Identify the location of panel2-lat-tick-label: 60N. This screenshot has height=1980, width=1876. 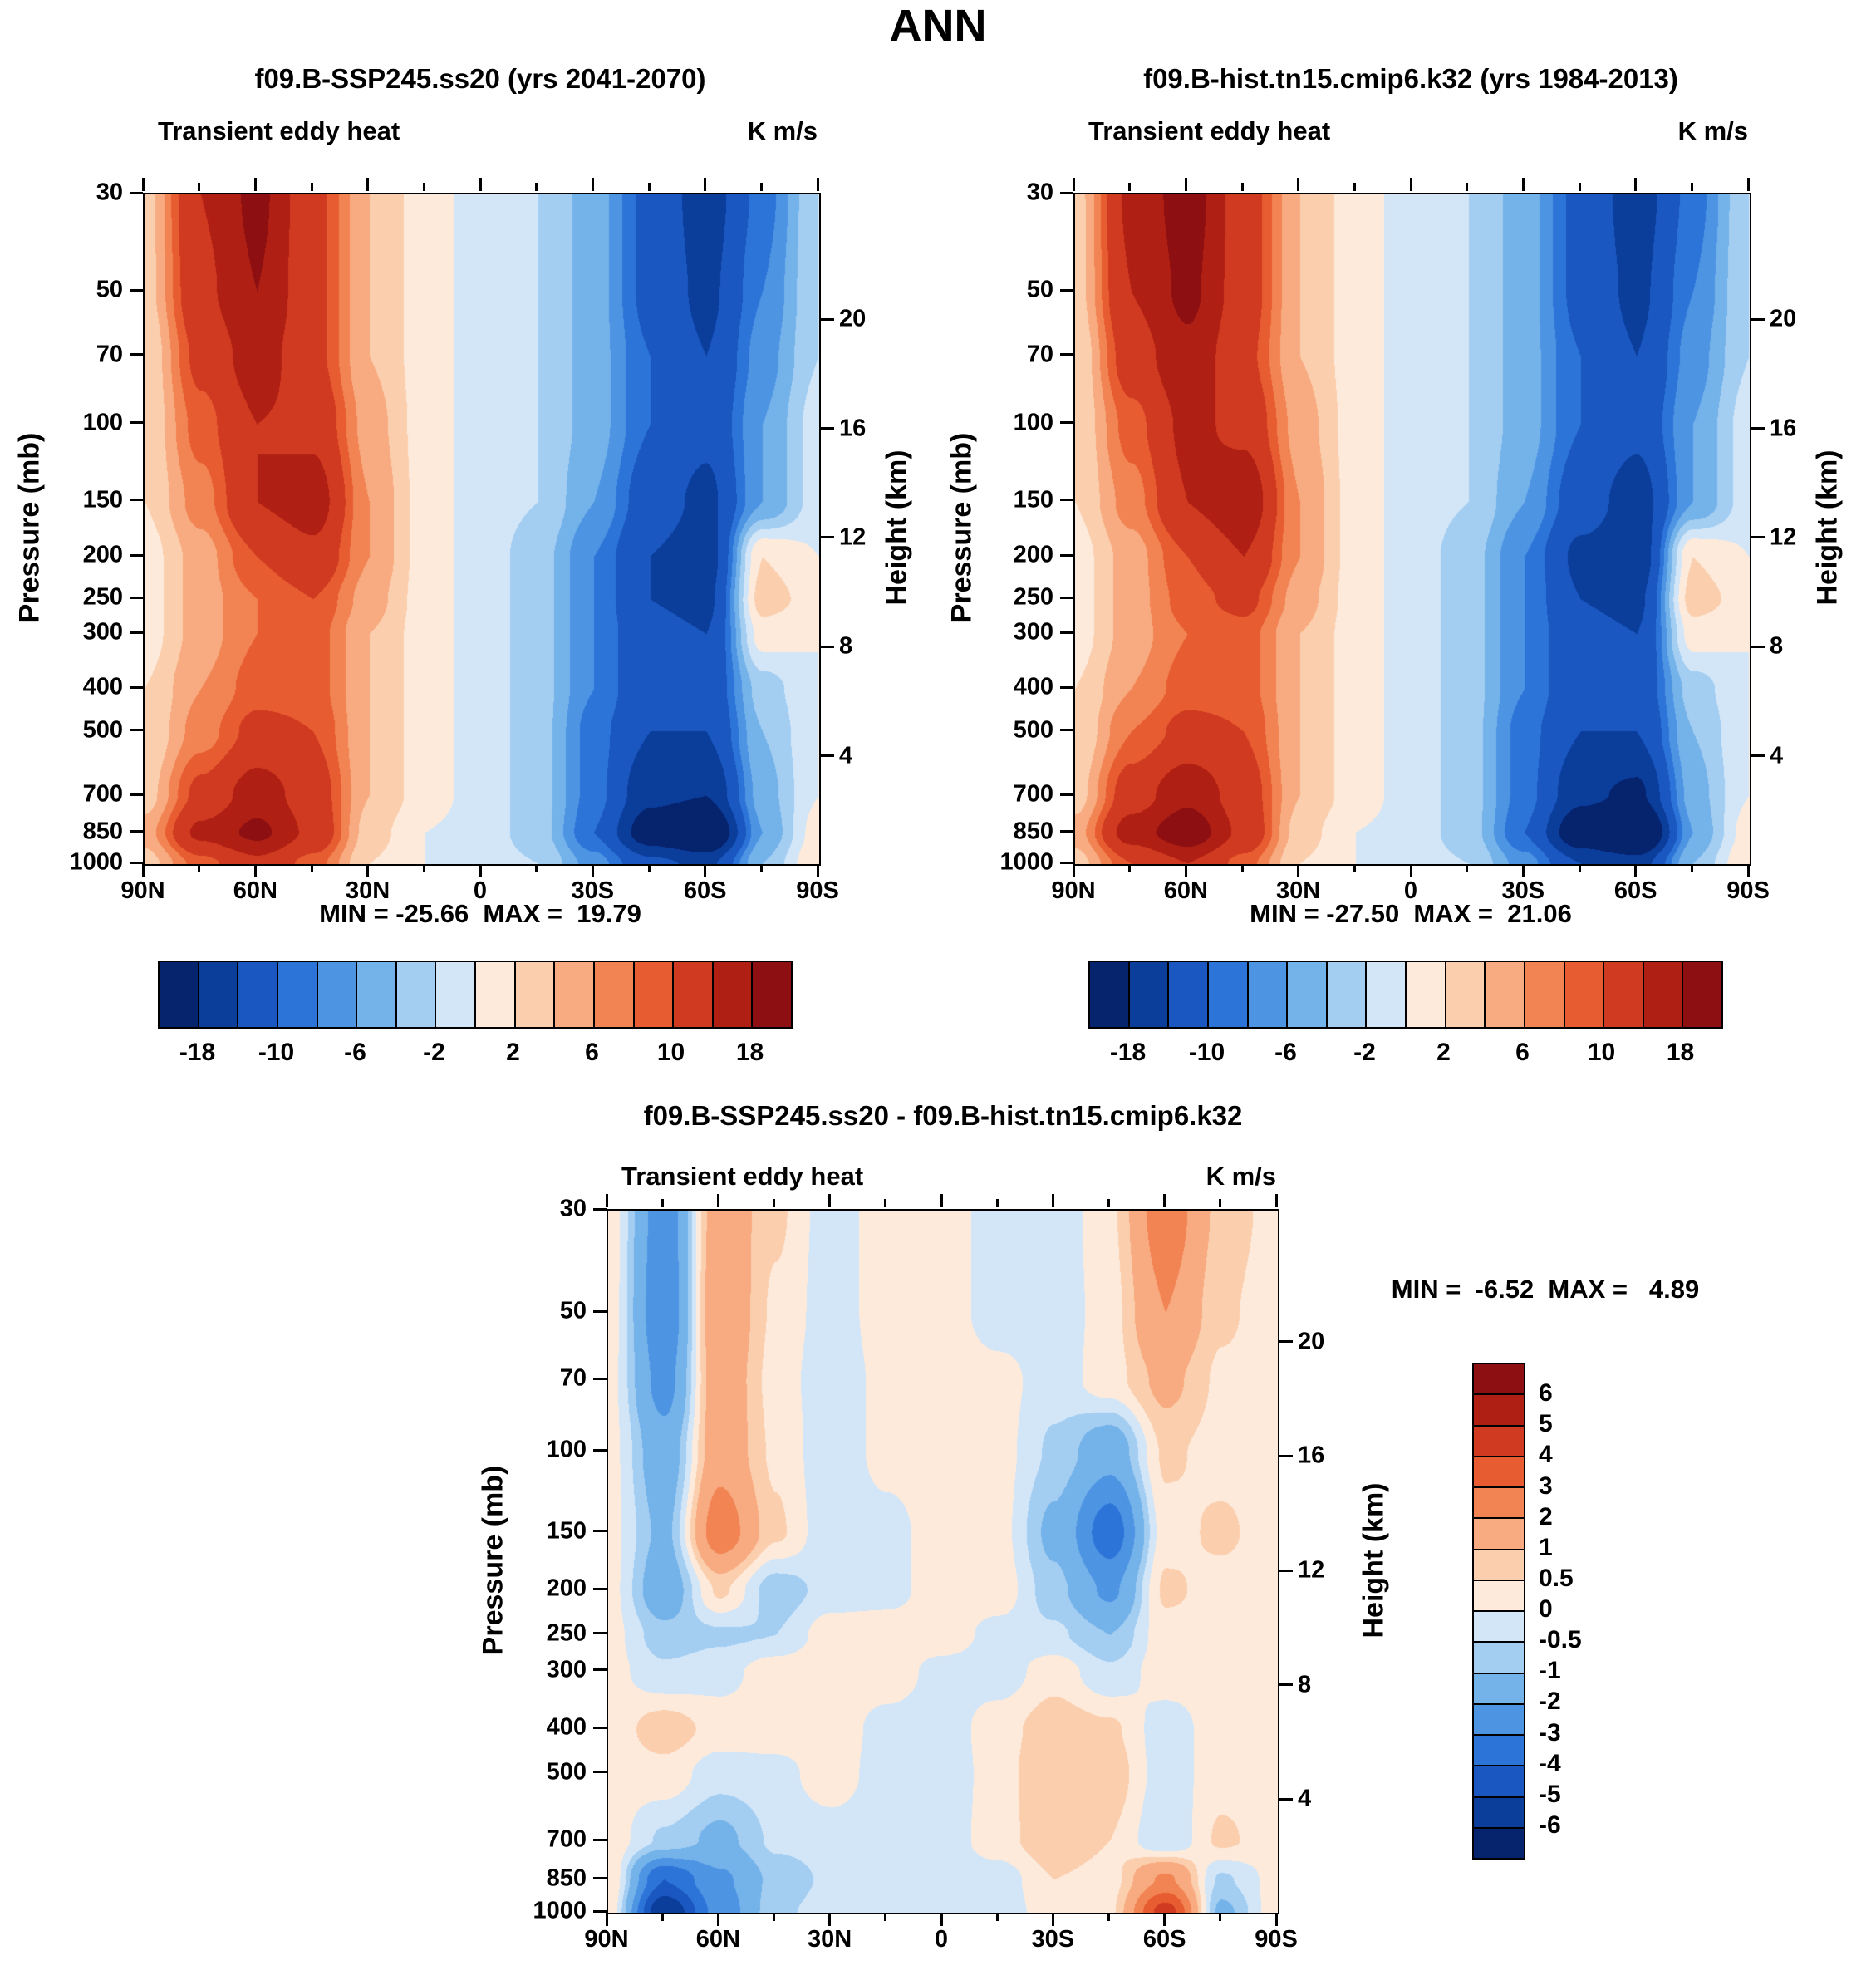
(1185, 890).